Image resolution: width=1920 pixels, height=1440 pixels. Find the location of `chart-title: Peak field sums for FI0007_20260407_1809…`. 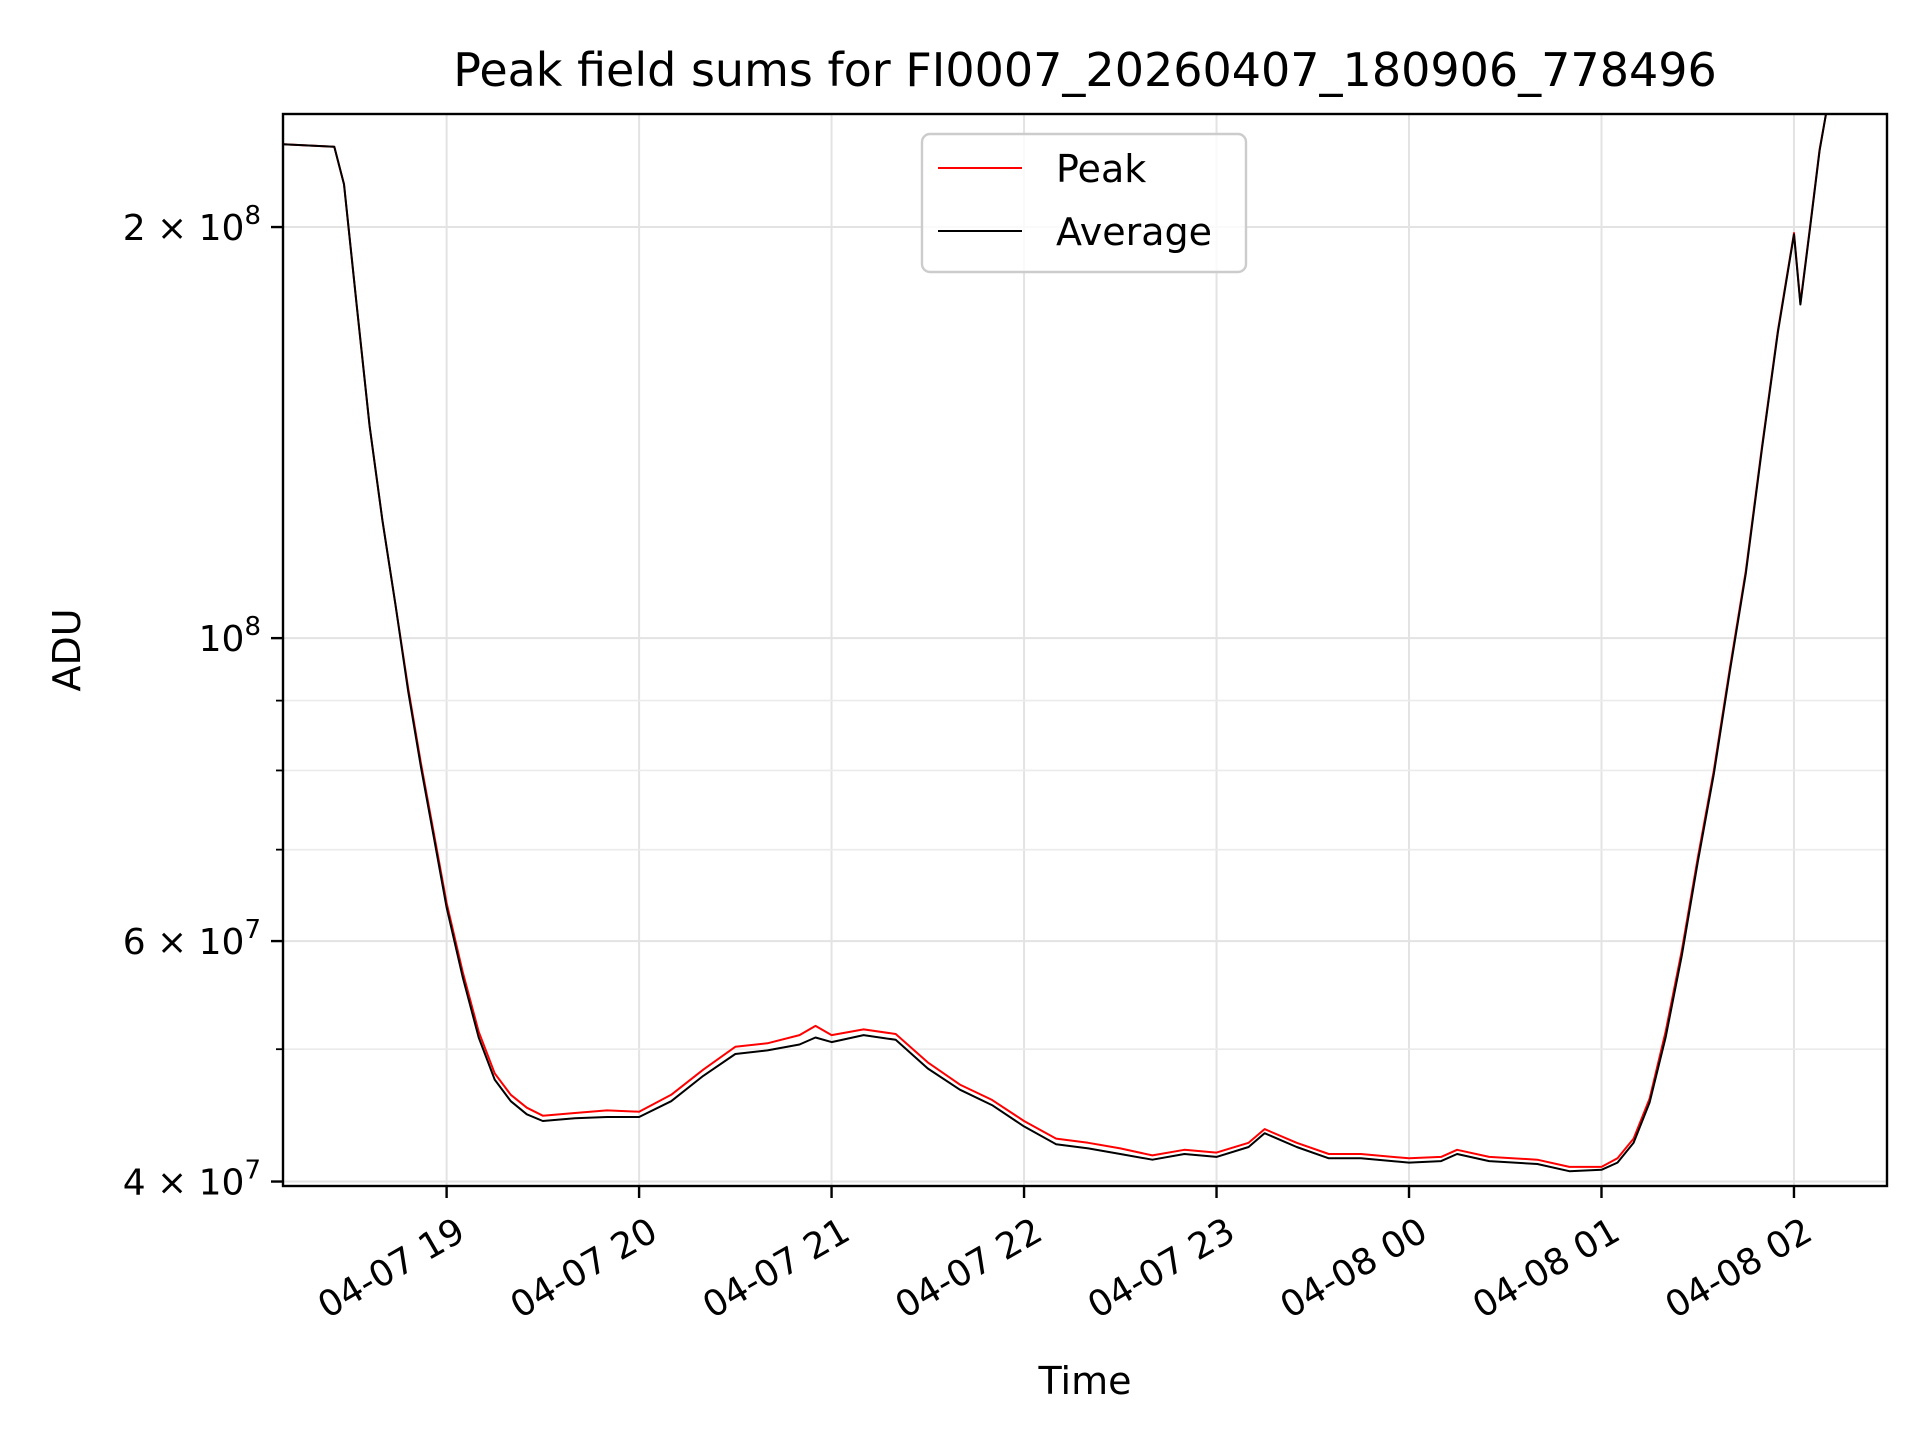

chart-title: Peak field sums for FI0007_20260407_1809… is located at coordinates (1085, 70).